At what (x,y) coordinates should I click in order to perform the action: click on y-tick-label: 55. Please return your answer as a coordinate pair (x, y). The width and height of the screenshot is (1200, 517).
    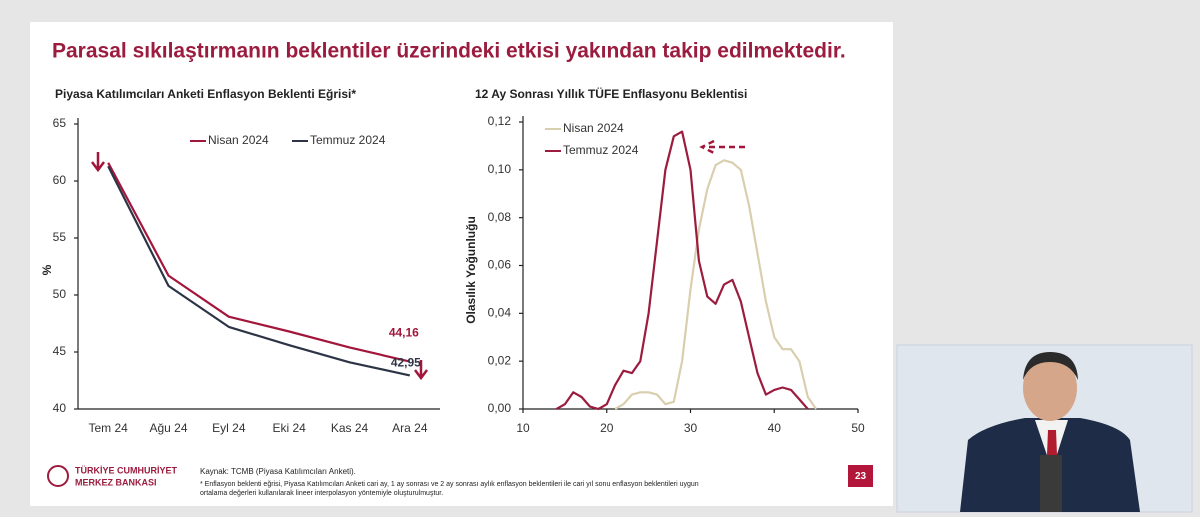
    Looking at the image, I should click on (60, 237).